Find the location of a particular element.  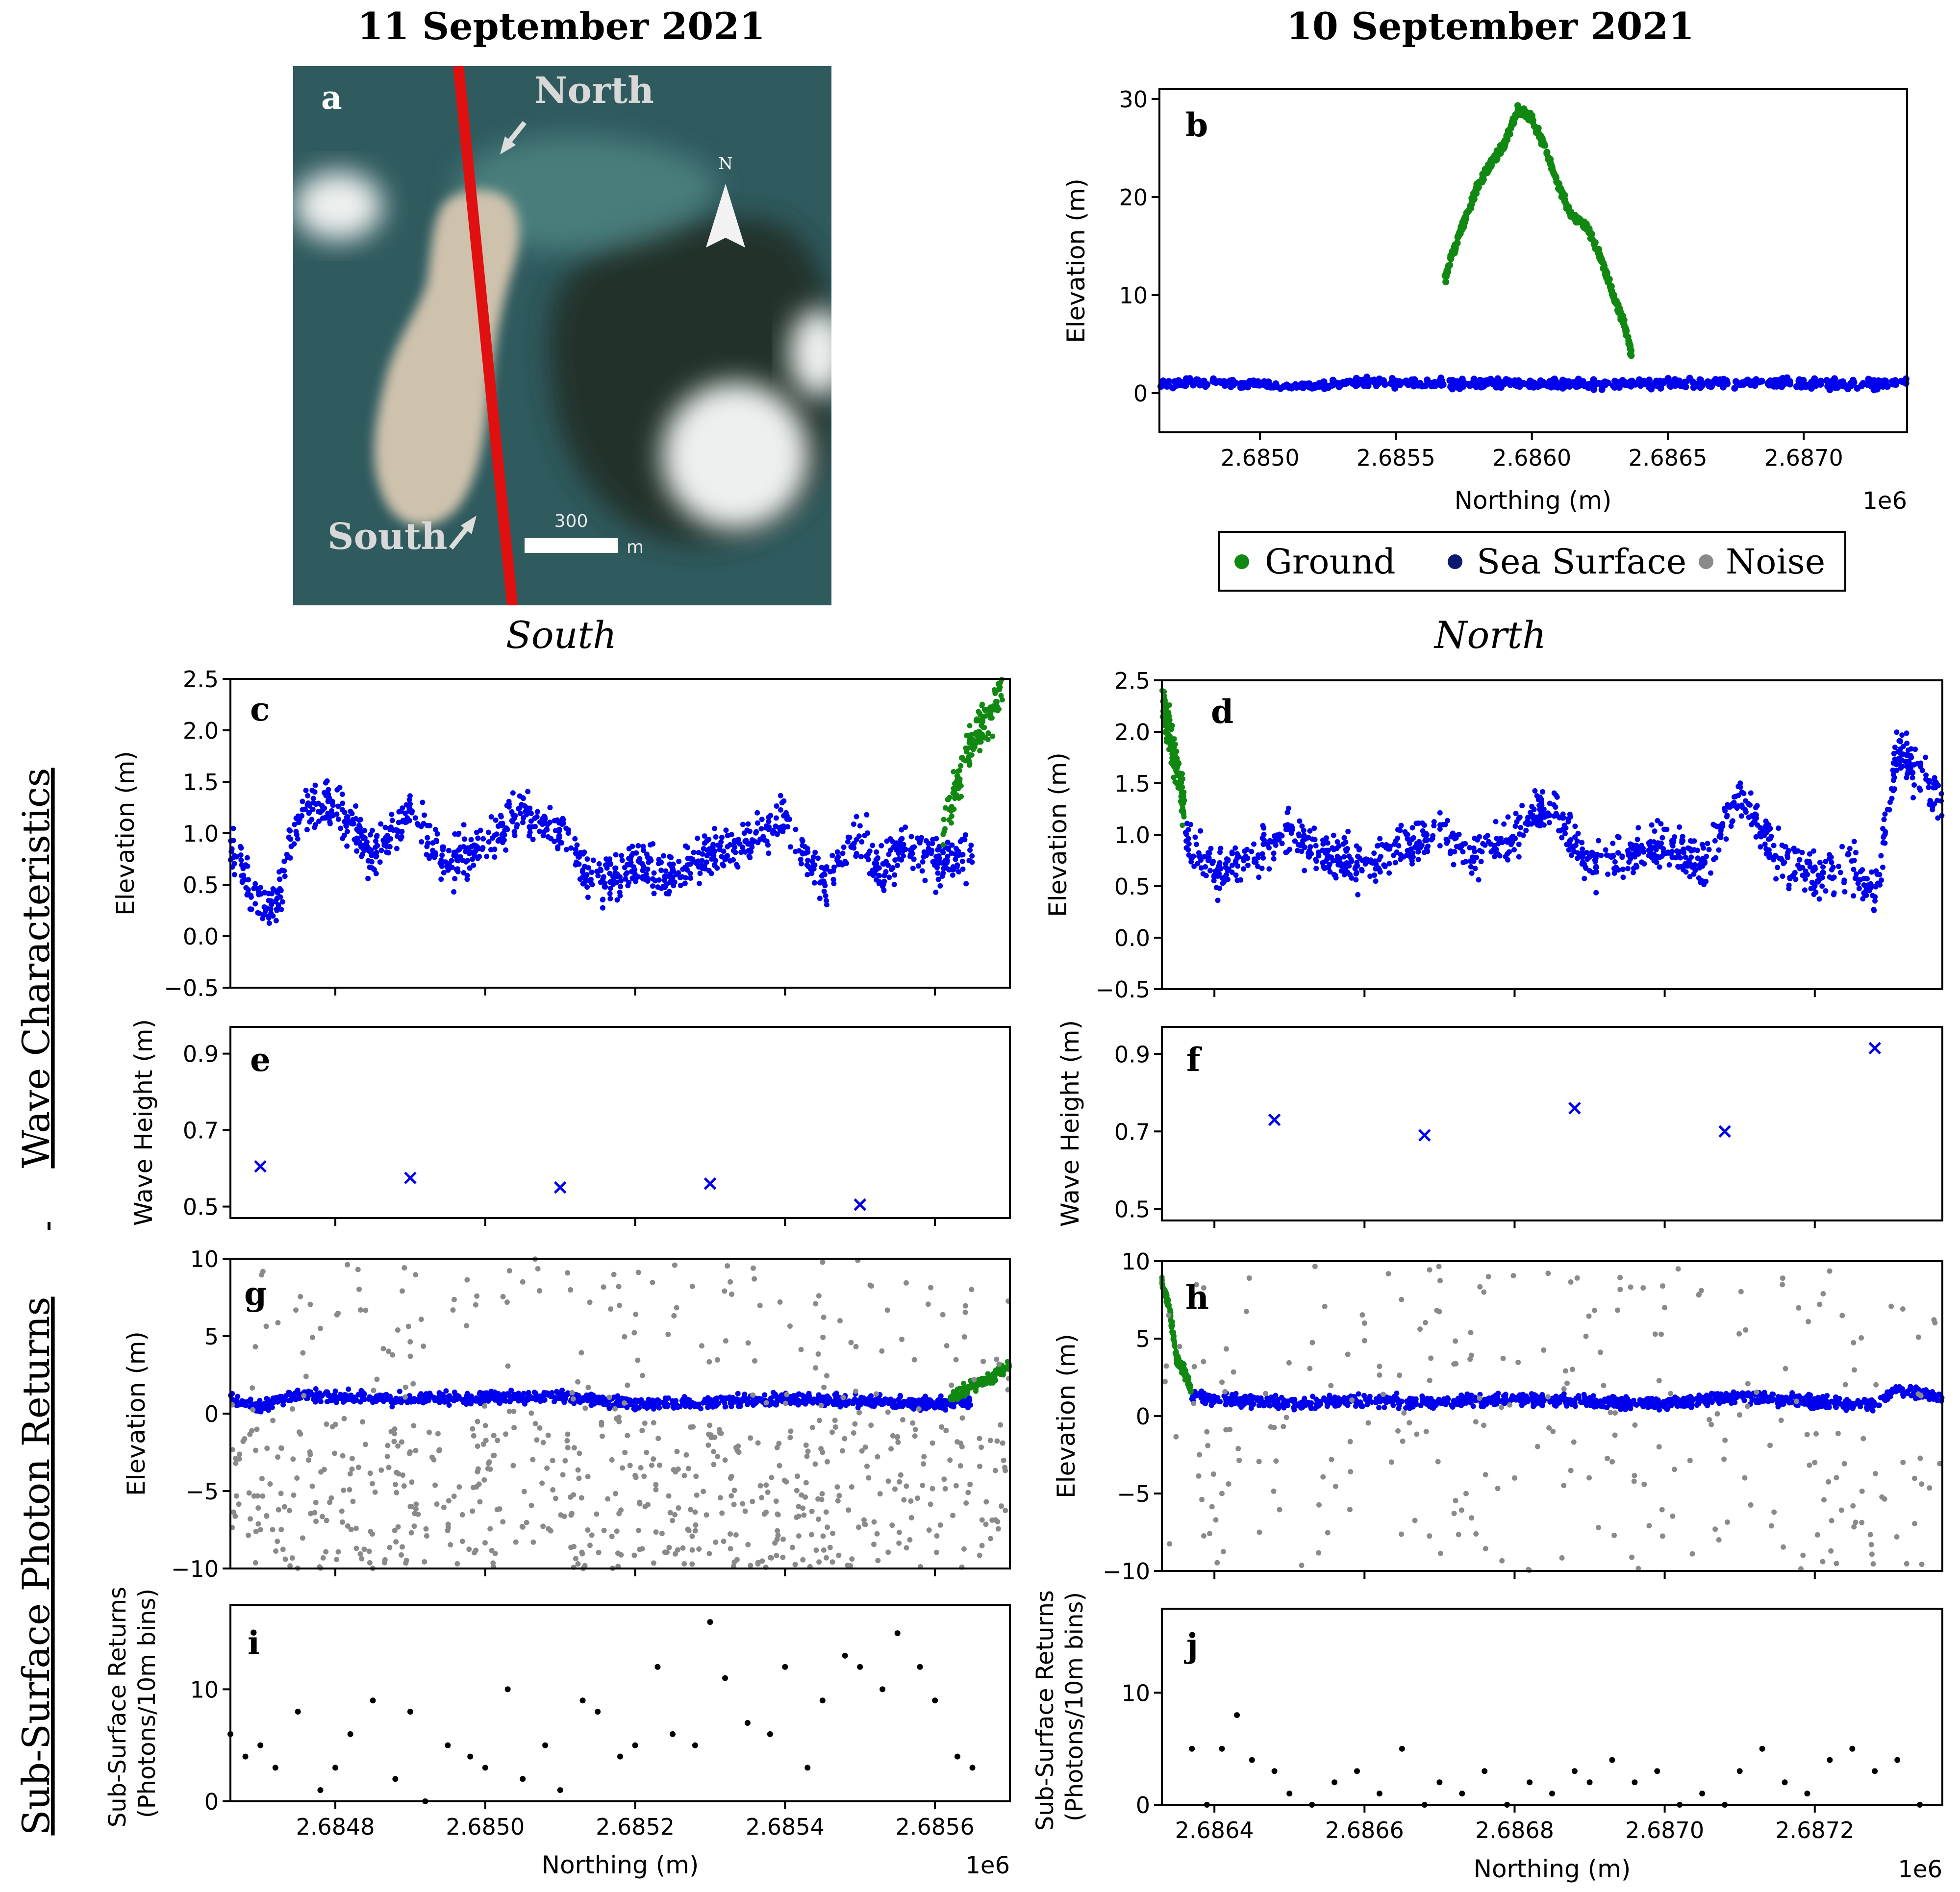

panel-f: f 0.50.70.9 Wave Height (m) is located at coordinates (1499, 1124).